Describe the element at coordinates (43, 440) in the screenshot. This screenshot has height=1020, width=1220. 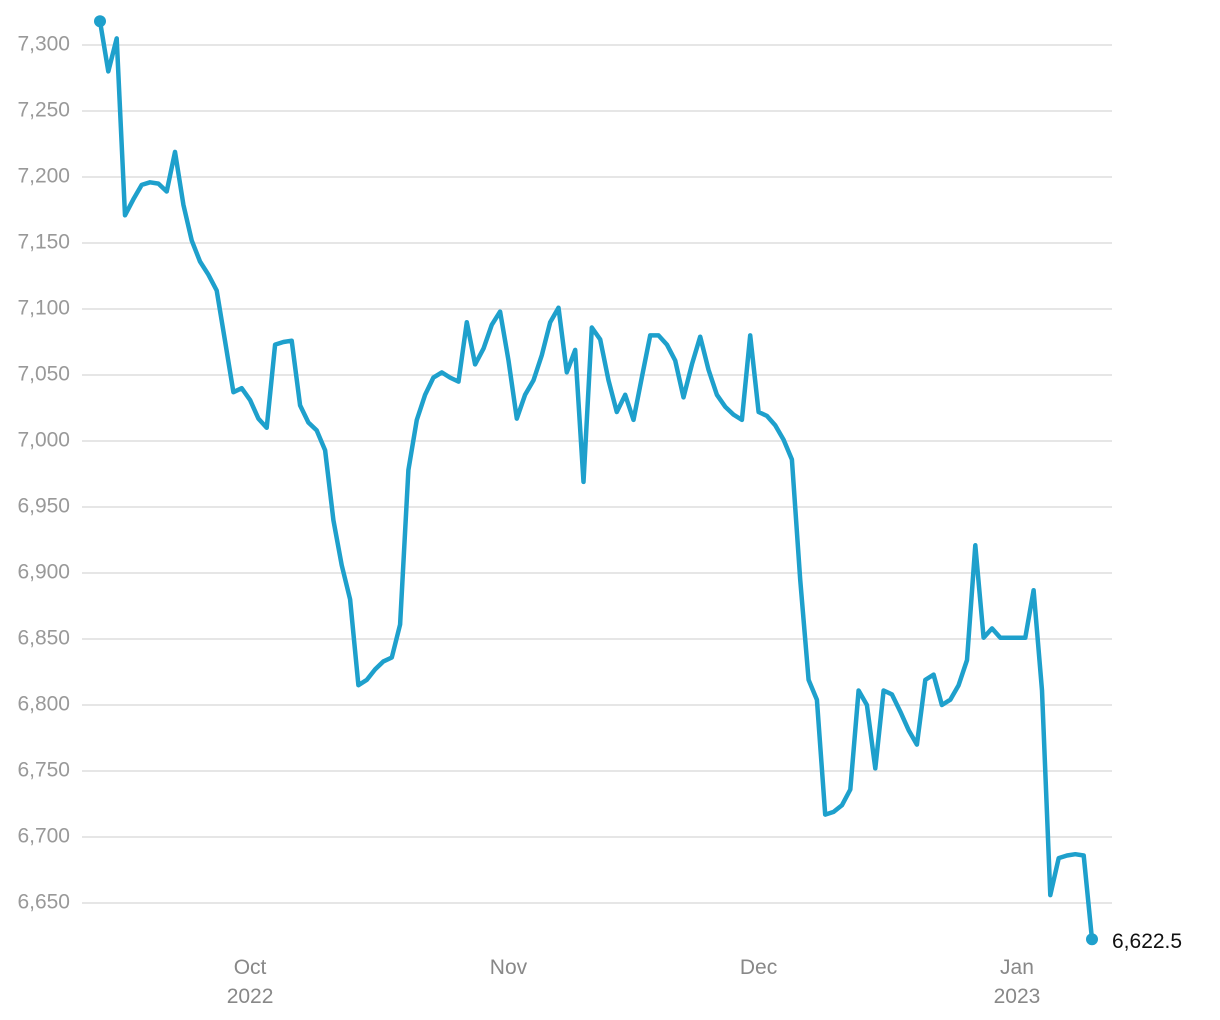
I see `y-tick-label: 7,000` at that location.